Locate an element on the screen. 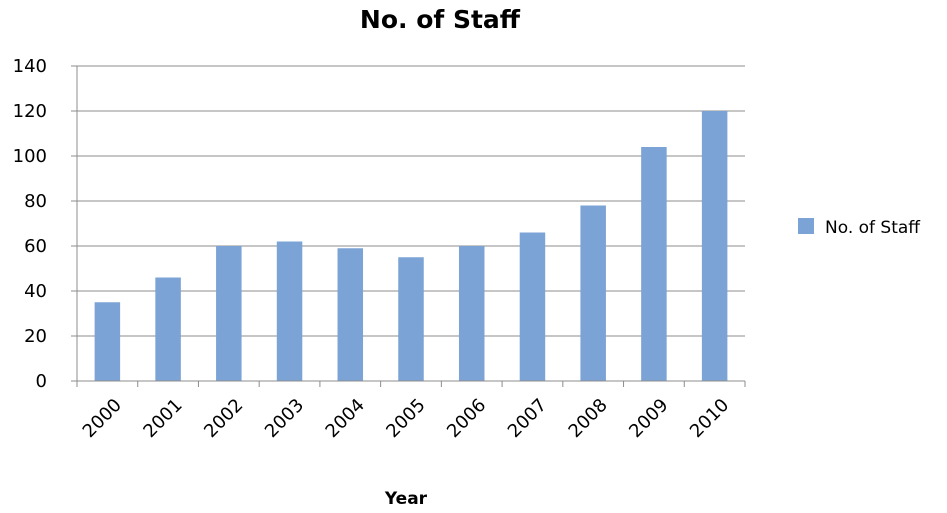 The height and width of the screenshot is (513, 947). bar-2001 is located at coordinates (168, 329).